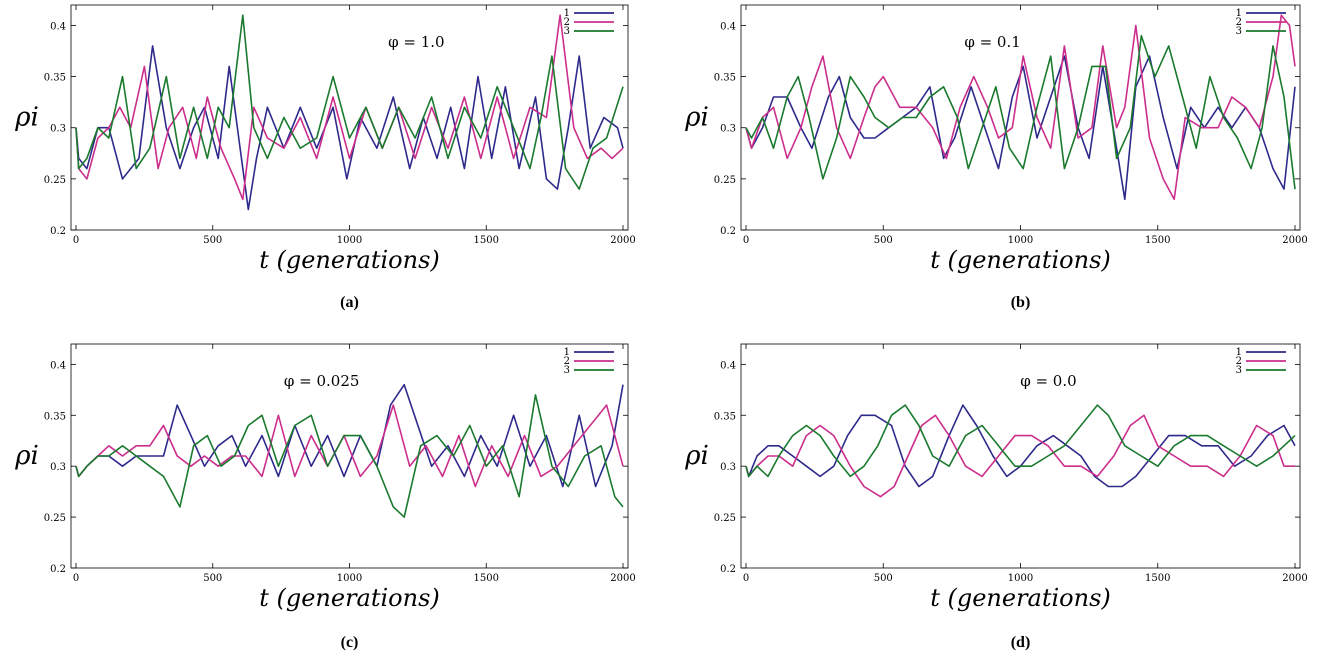 This screenshot has width=1317, height=659. What do you see at coordinates (350, 642) in the screenshot?
I see `panel-label: (c)` at bounding box center [350, 642].